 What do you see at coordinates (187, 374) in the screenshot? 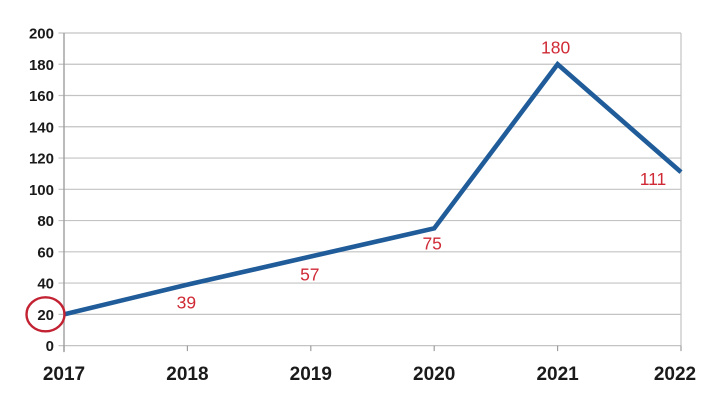
I see `x-tick-label: 2018` at bounding box center [187, 374].